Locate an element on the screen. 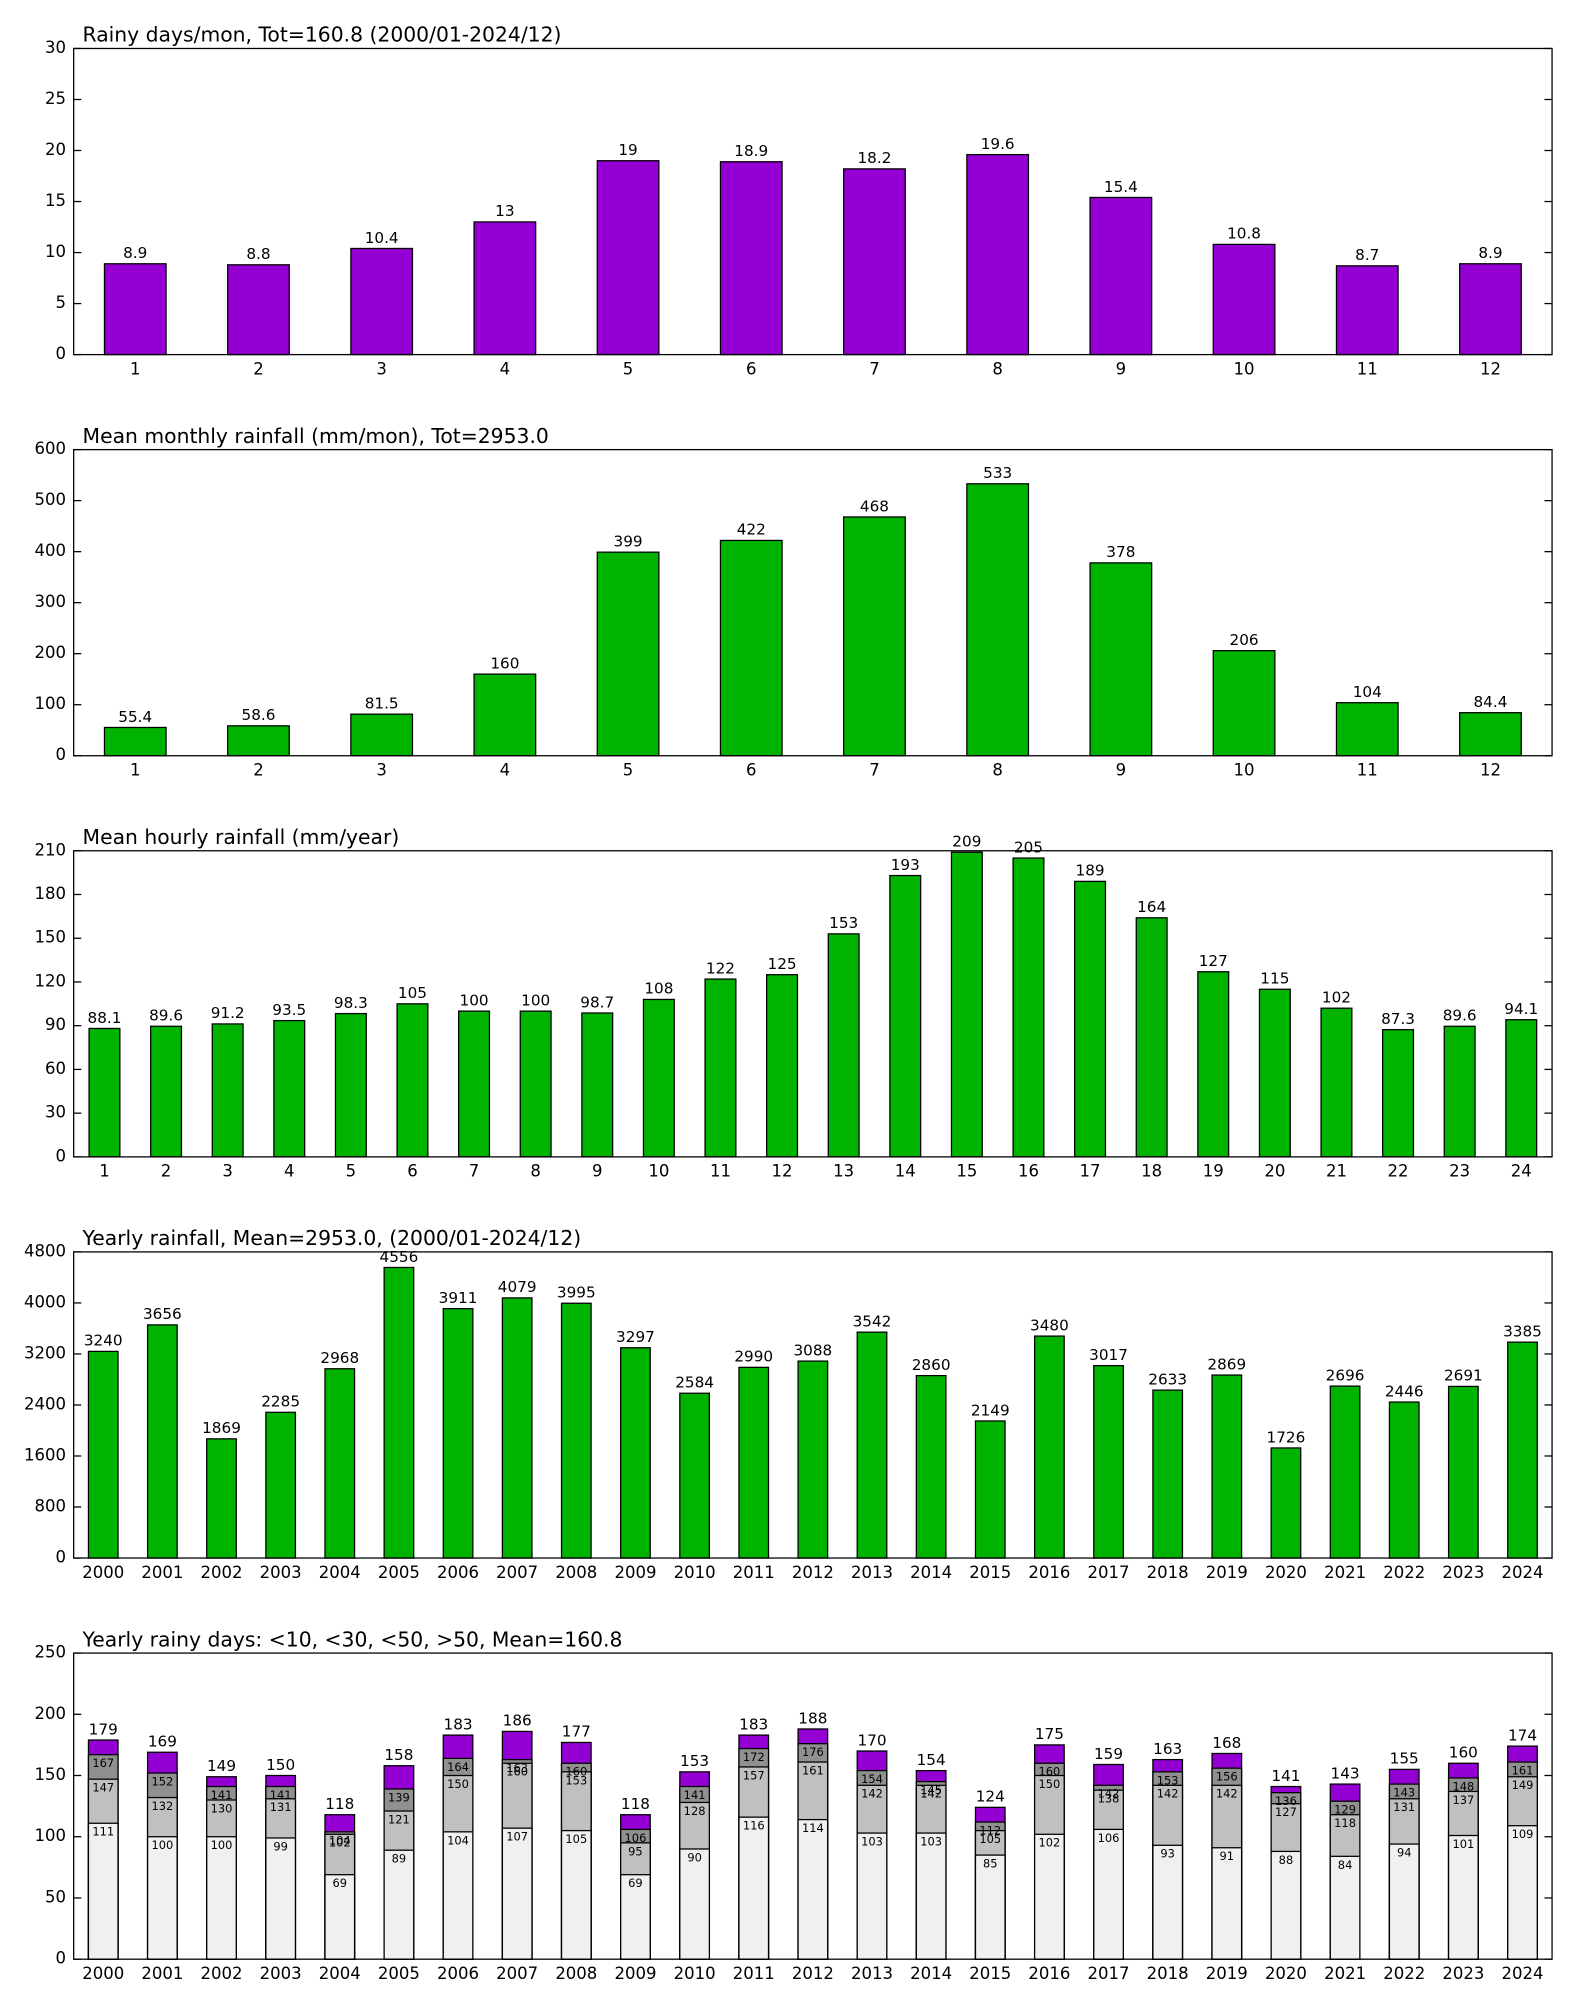  value-label: 170 is located at coordinates (871, 1740).